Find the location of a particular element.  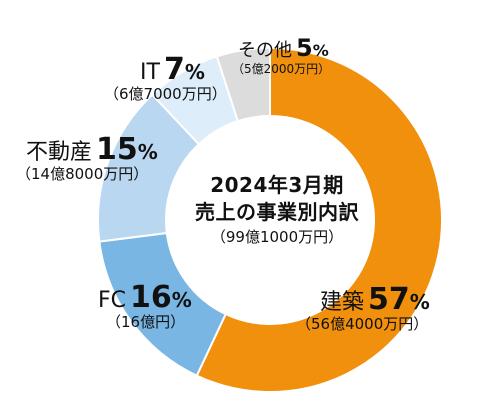

slice-amount: （14億8000万円） is located at coordinates (82, 174).